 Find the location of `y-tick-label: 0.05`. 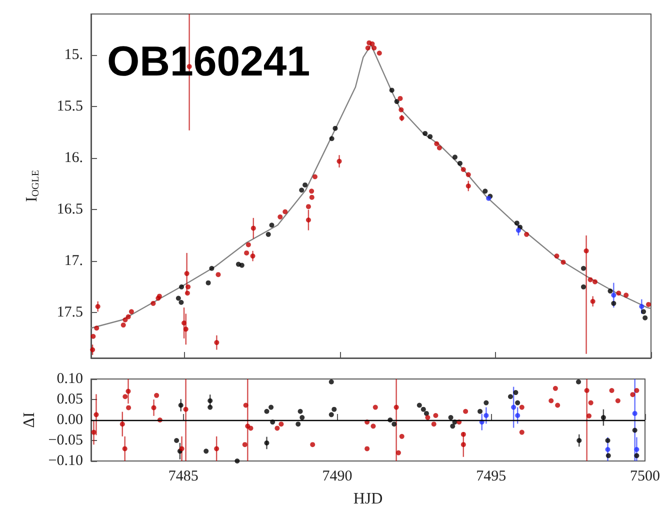

y-tick-label: 0.05 is located at coordinates (69, 400).